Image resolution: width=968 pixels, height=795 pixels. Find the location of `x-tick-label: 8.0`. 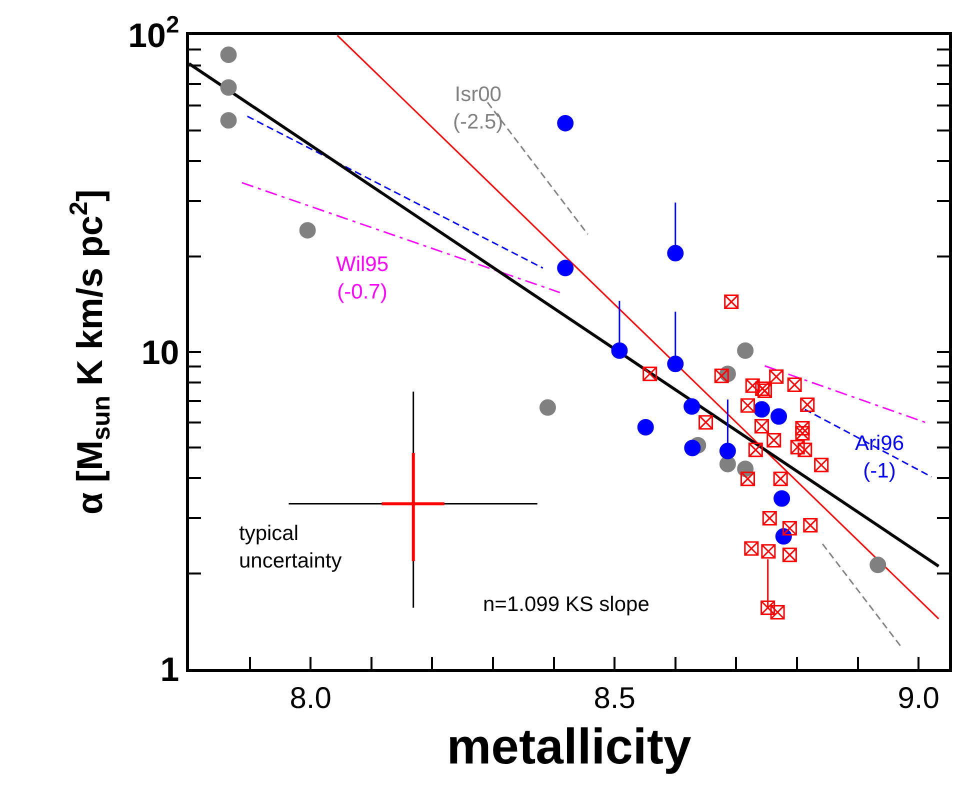

x-tick-label: 8.0 is located at coordinates (311, 698).